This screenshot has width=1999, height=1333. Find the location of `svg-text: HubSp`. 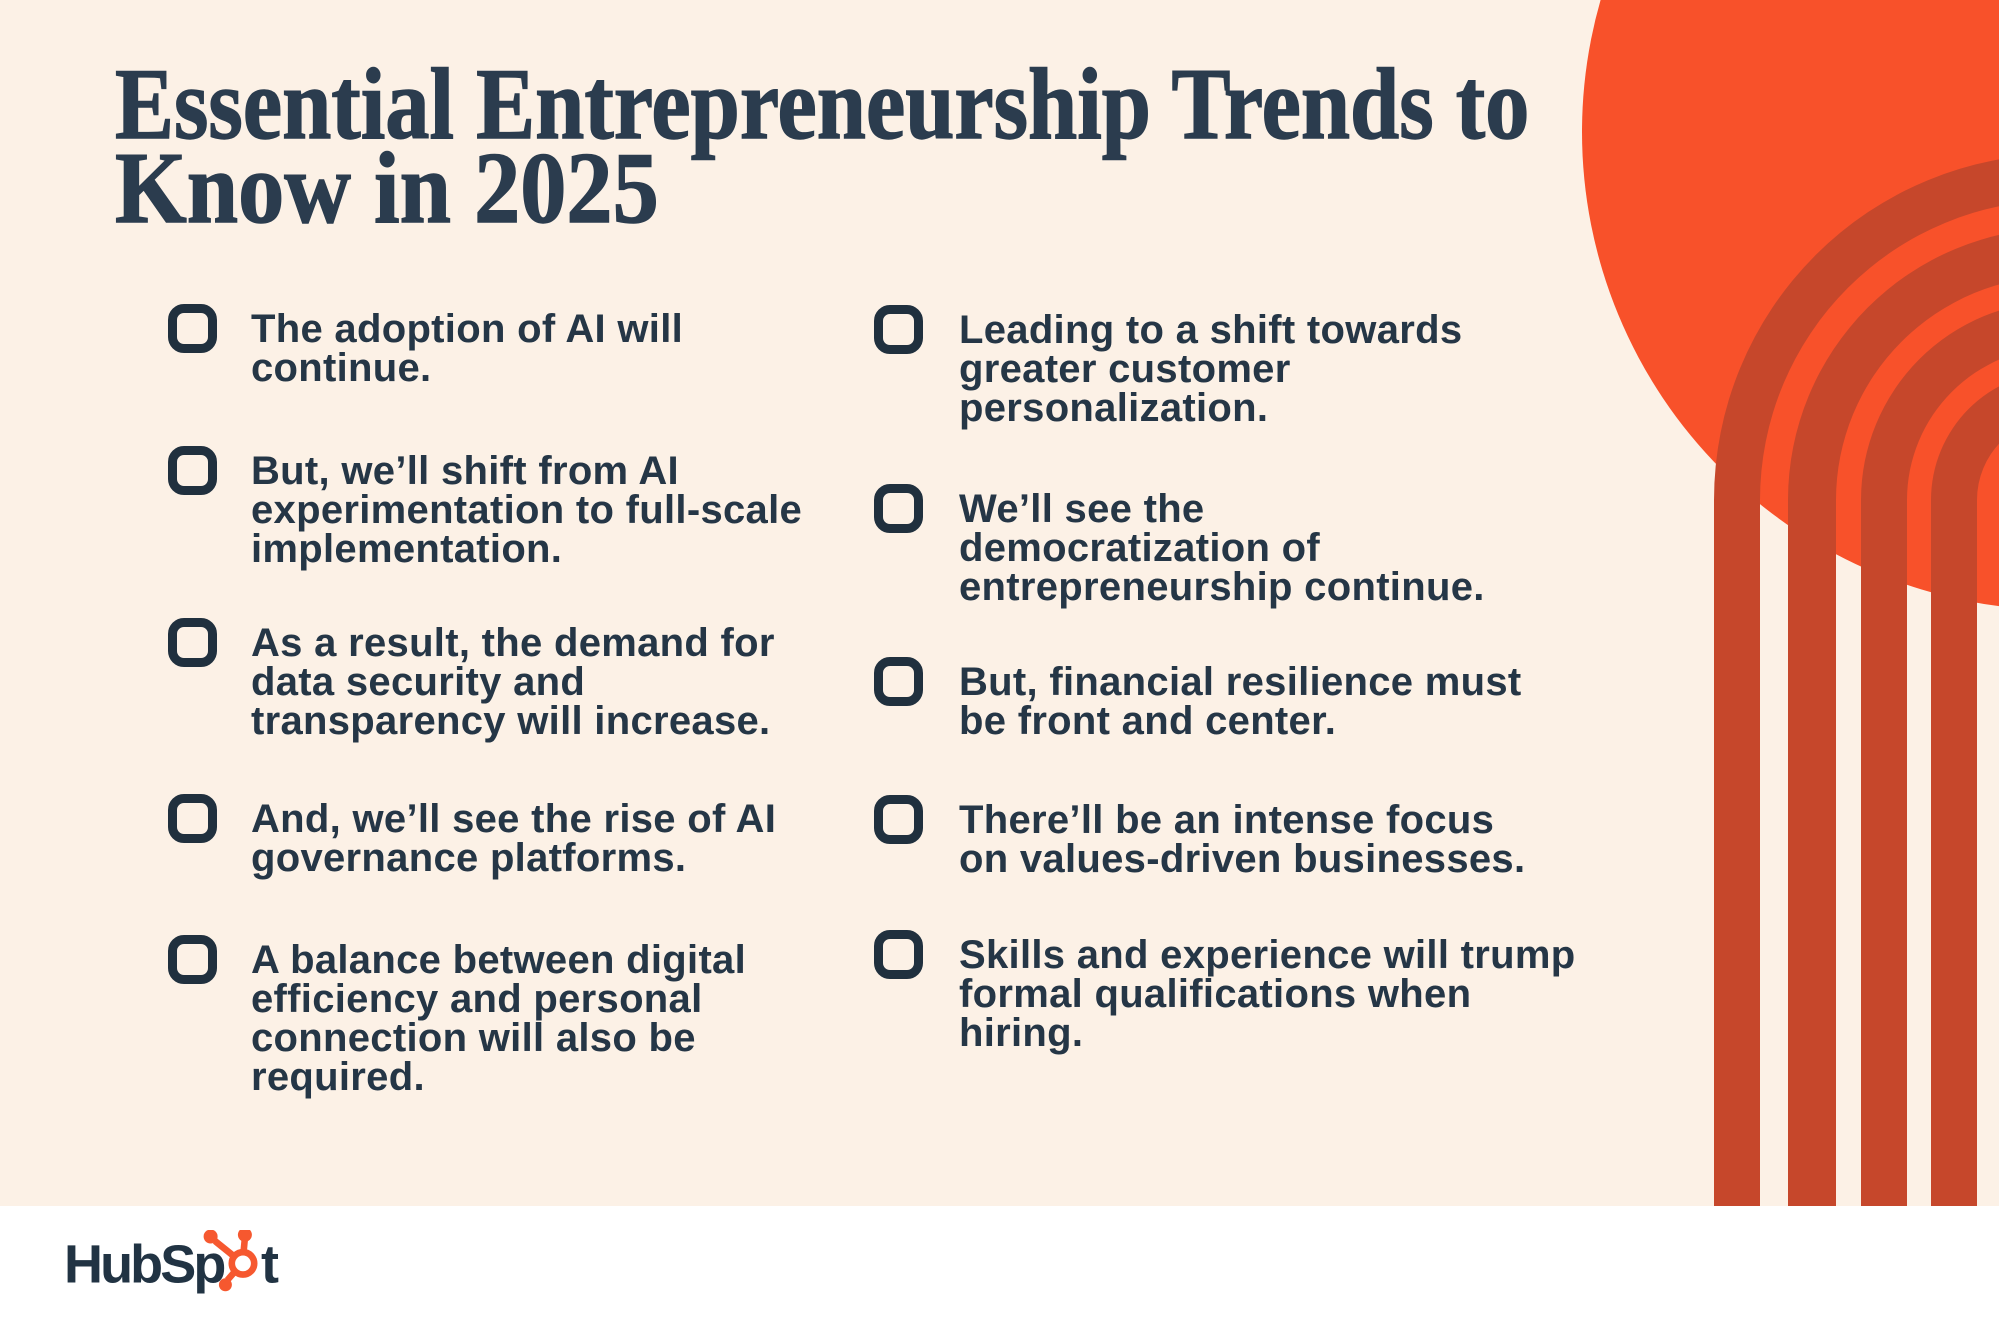

svg-text: HubSp is located at coordinates (144, 1264).